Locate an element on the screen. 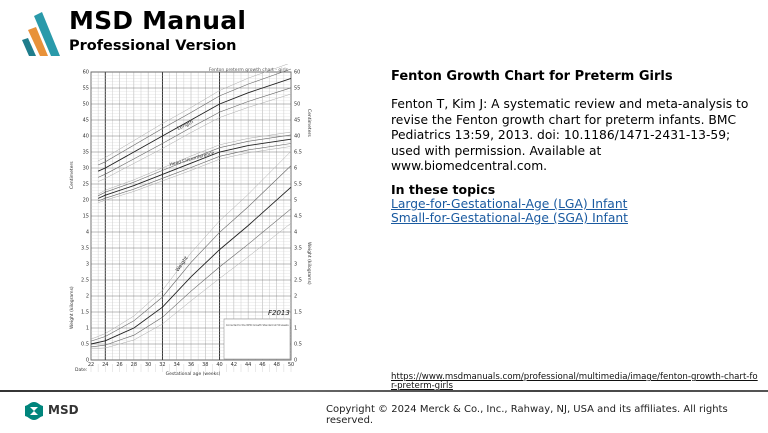 This screenshot has width=768, height=433. left-tick-label: 45 is located at coordinates (86, 121).